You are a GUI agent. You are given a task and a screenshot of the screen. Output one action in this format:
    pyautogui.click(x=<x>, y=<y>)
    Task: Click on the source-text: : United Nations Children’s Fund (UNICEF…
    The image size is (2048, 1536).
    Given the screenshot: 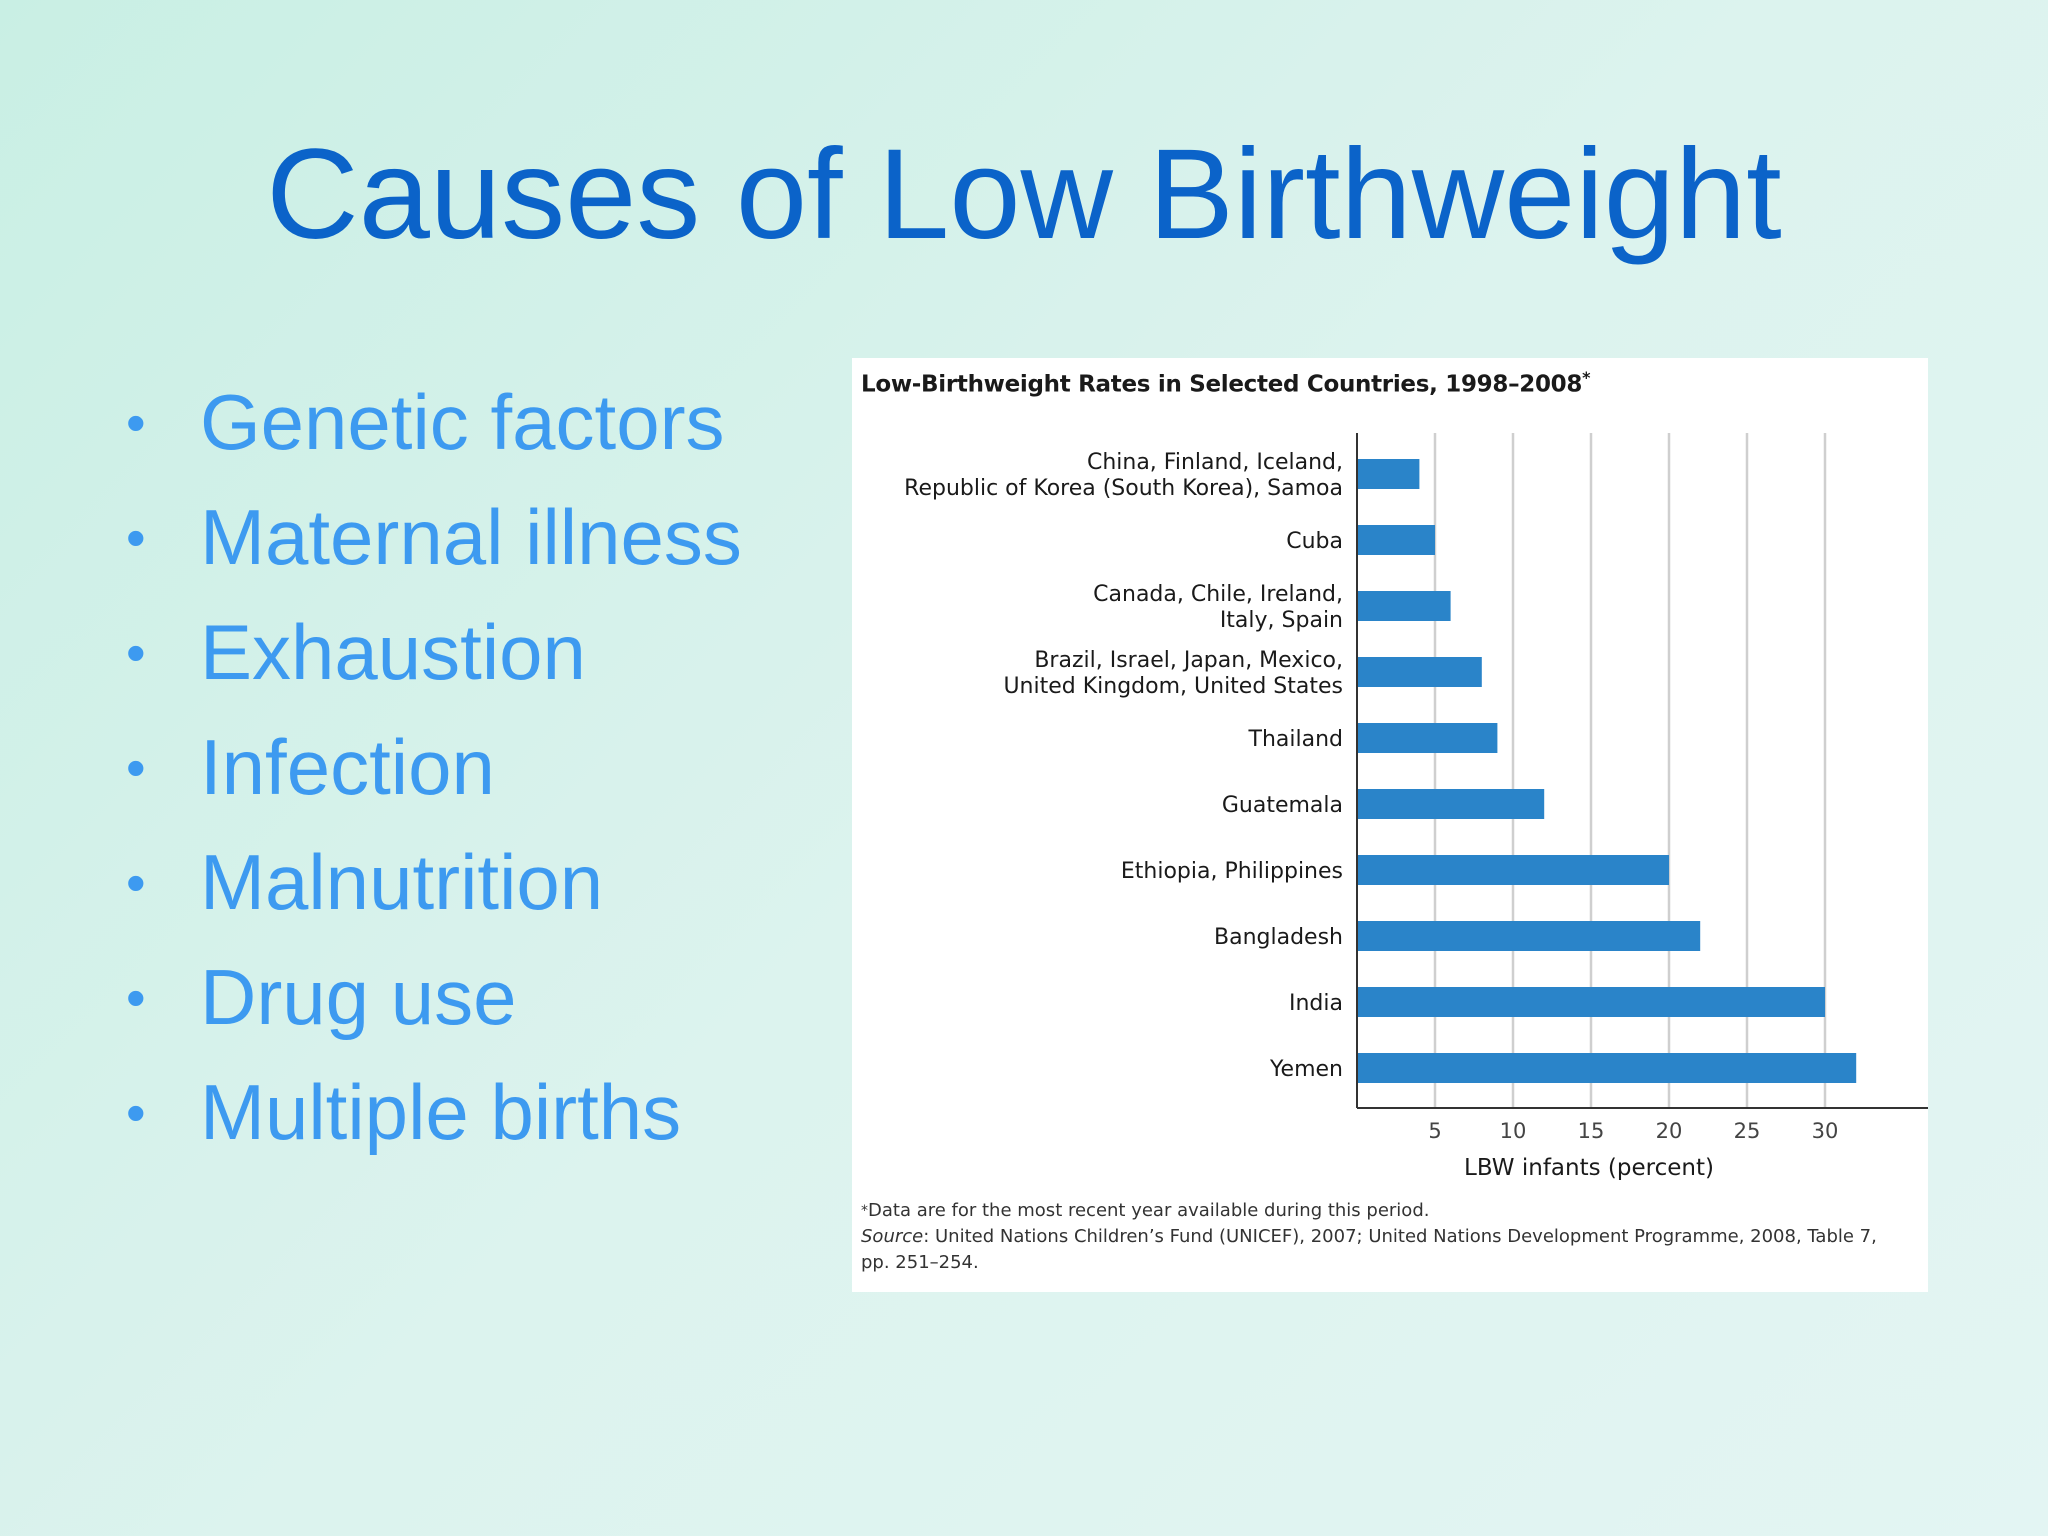 What is the action you would take?
    pyautogui.click(x=1369, y=1249)
    